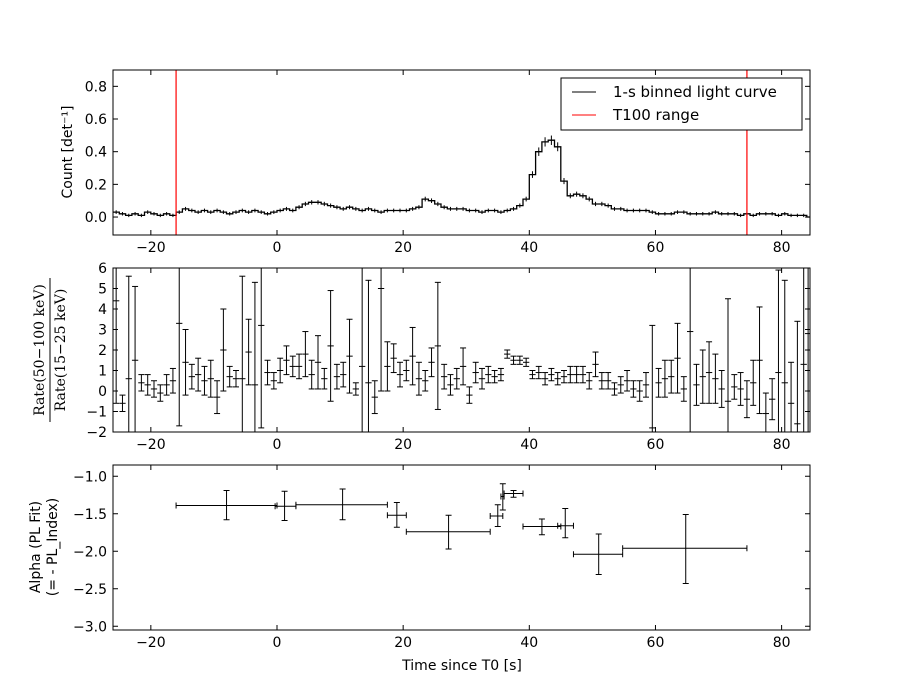 Image resolution: width=900 pixels, height=700 pixels. What do you see at coordinates (655, 115) in the screenshot?
I see `legend-label-t100: T100 range` at bounding box center [655, 115].